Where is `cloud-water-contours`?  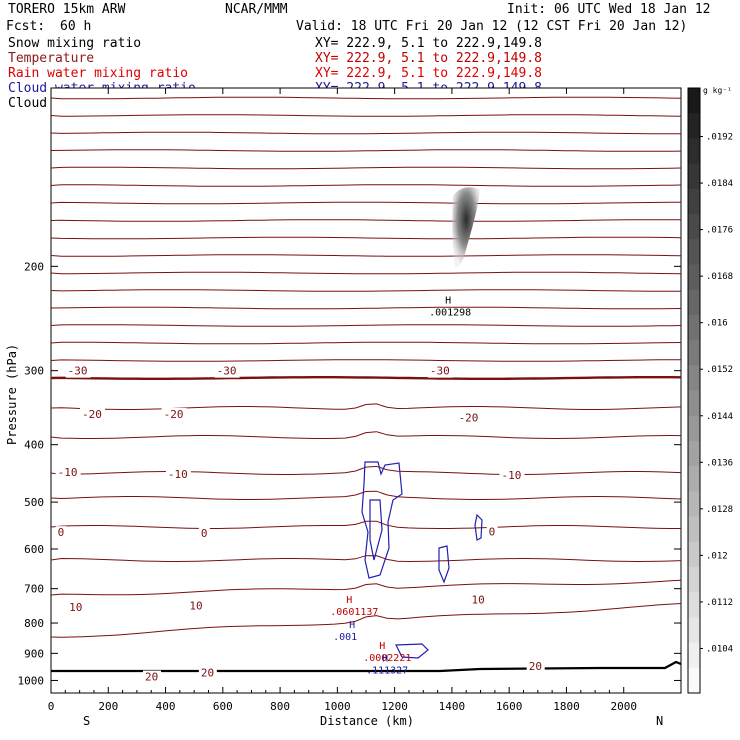 cloud-water-contours is located at coordinates (422, 560).